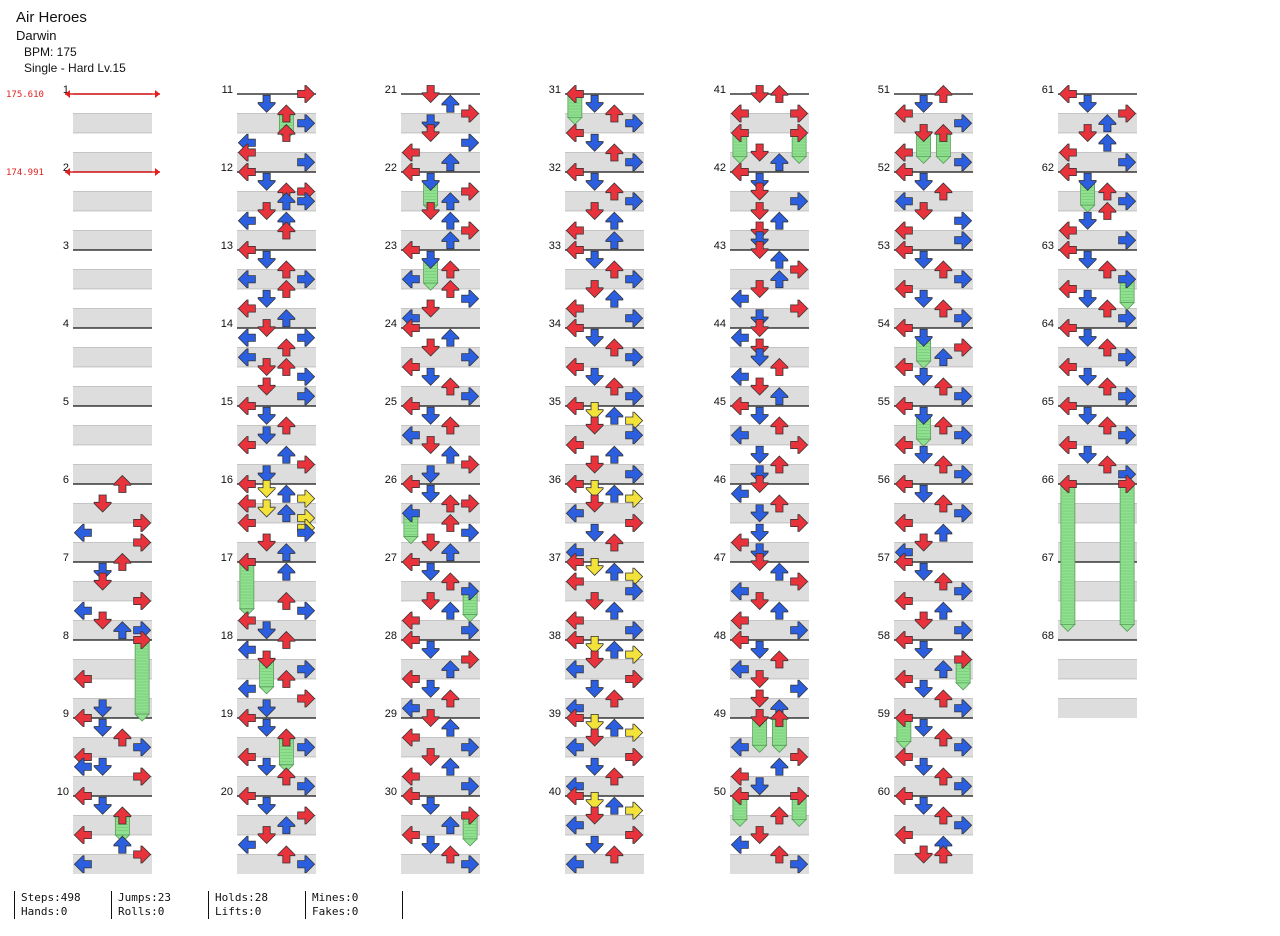 This screenshot has width=1280, height=936. Describe the element at coordinates (720, 714) in the screenshot. I see `measure-number: 49` at that location.